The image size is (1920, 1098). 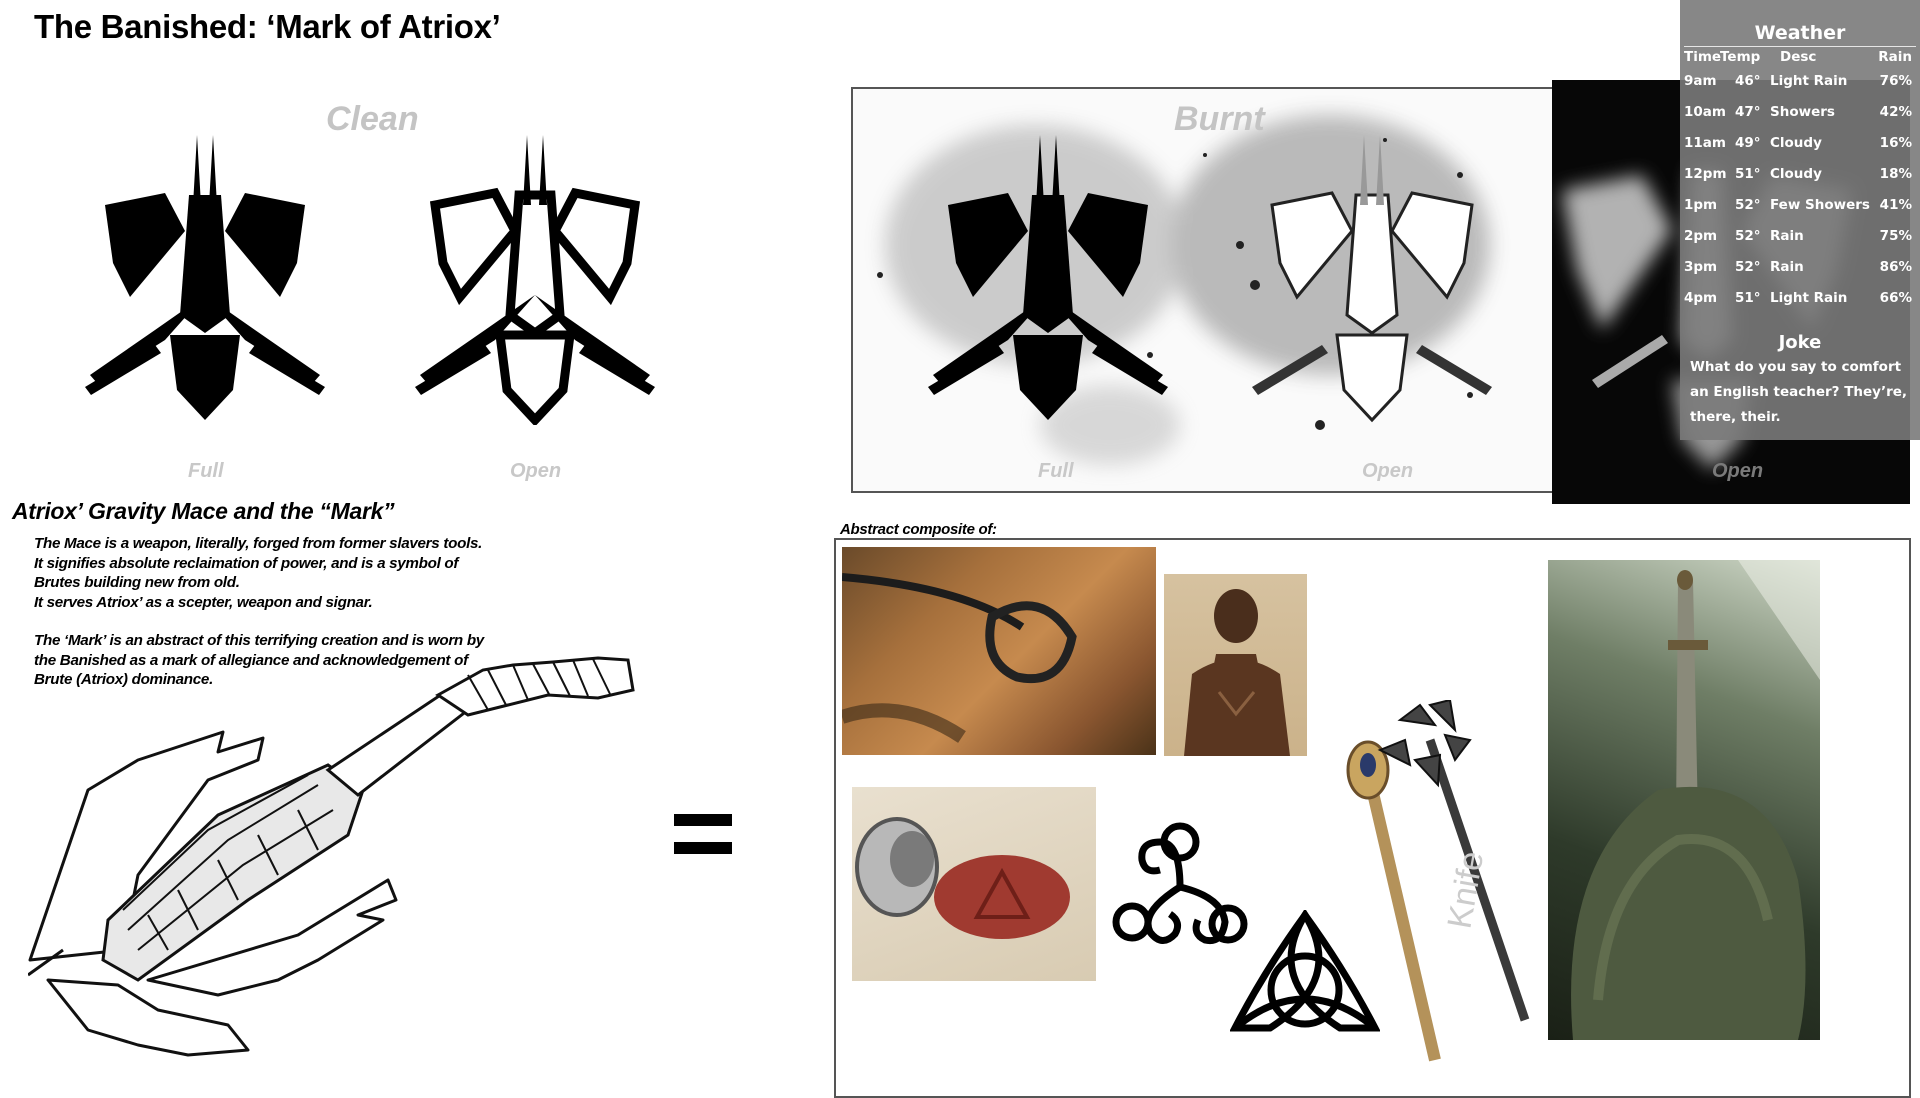 What do you see at coordinates (372, 119) in the screenshot?
I see `clean-heading: Clean` at bounding box center [372, 119].